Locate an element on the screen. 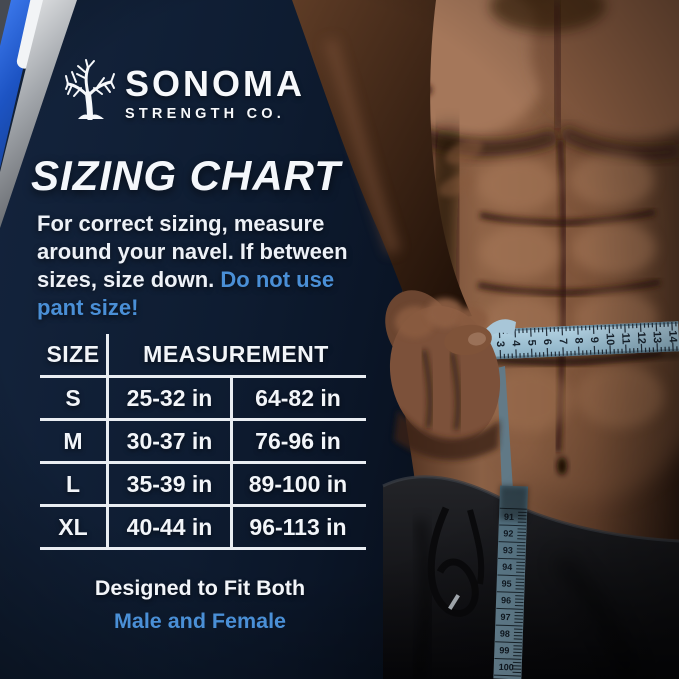 The width and height of the screenshot is (679, 679). size-cell: M is located at coordinates (74, 441).